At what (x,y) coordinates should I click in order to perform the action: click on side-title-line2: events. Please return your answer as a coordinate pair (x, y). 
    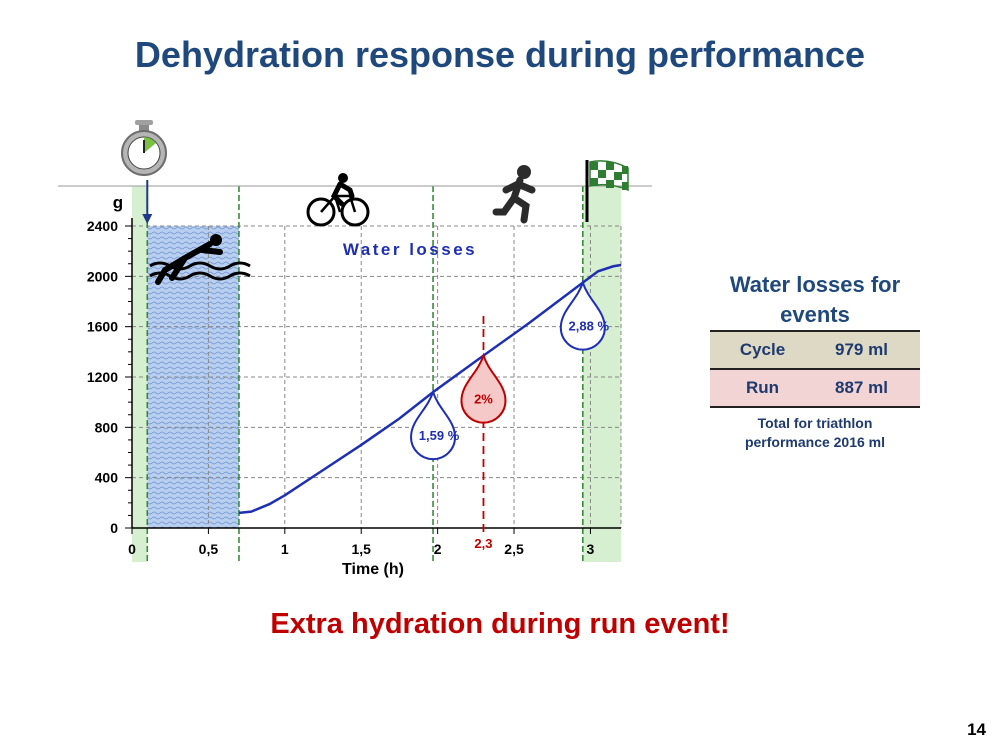
    Looking at the image, I should click on (815, 314).